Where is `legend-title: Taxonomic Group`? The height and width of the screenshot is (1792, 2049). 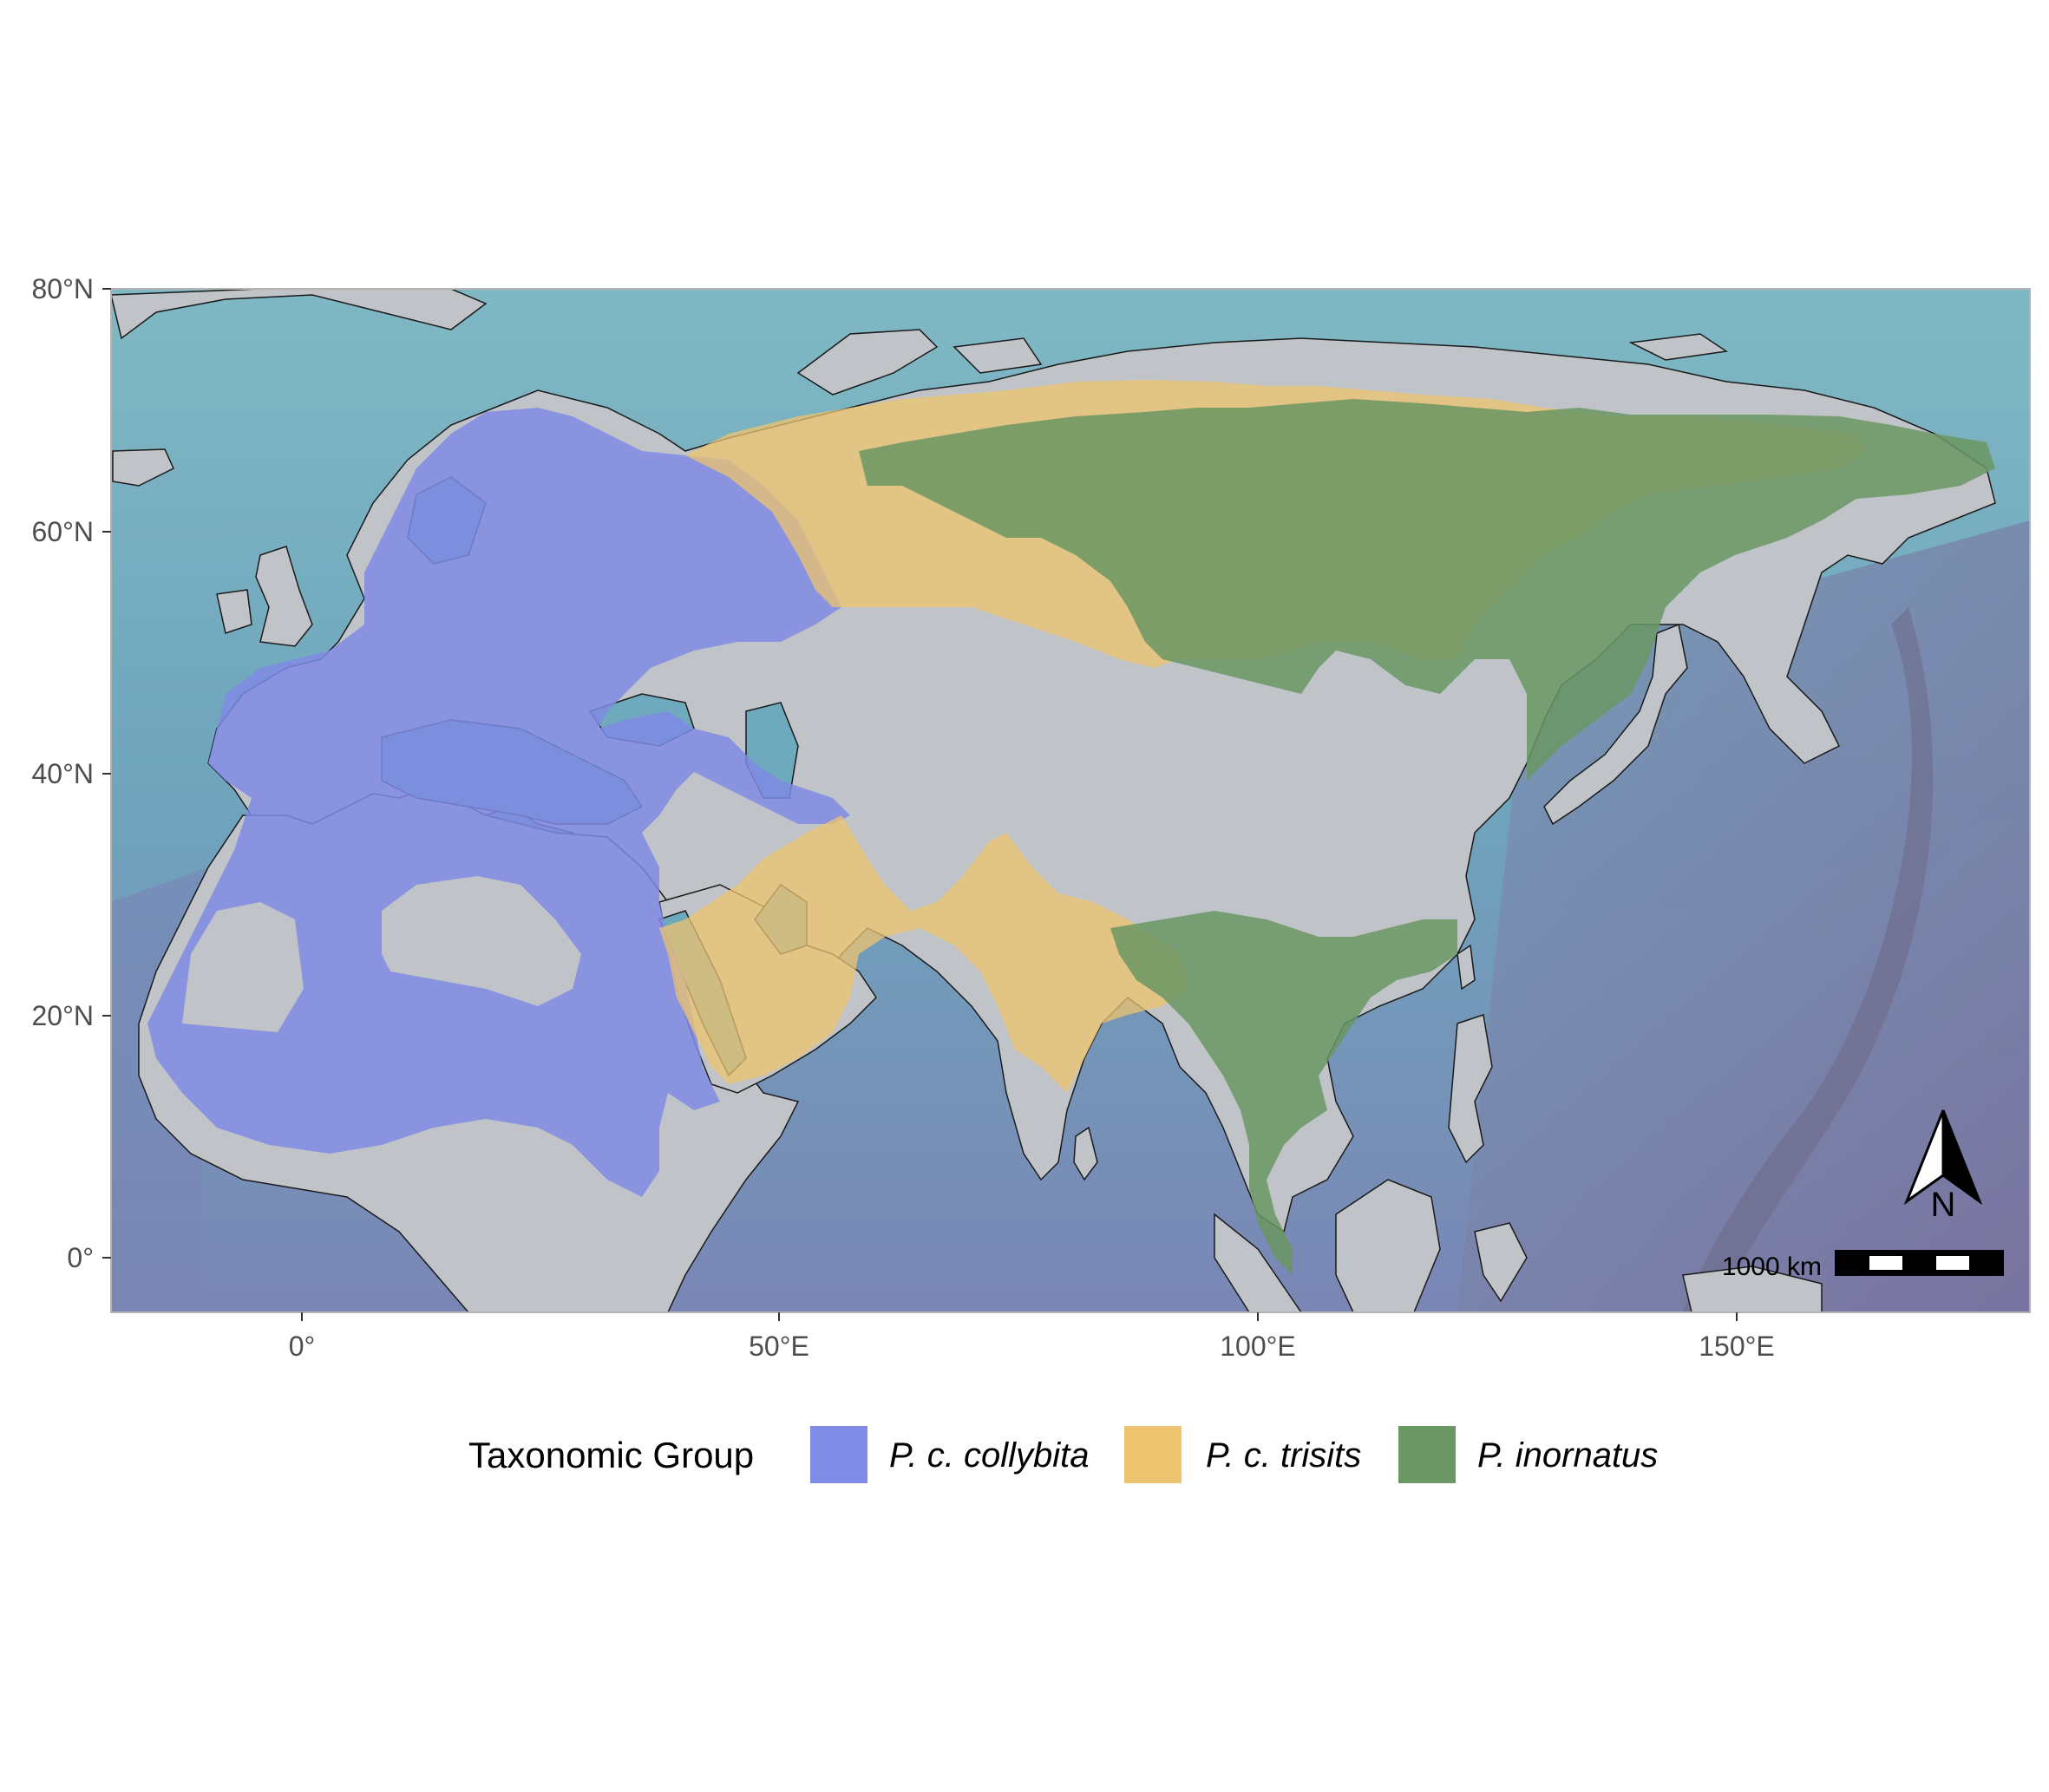 legend-title: Taxonomic Group is located at coordinates (611, 1455).